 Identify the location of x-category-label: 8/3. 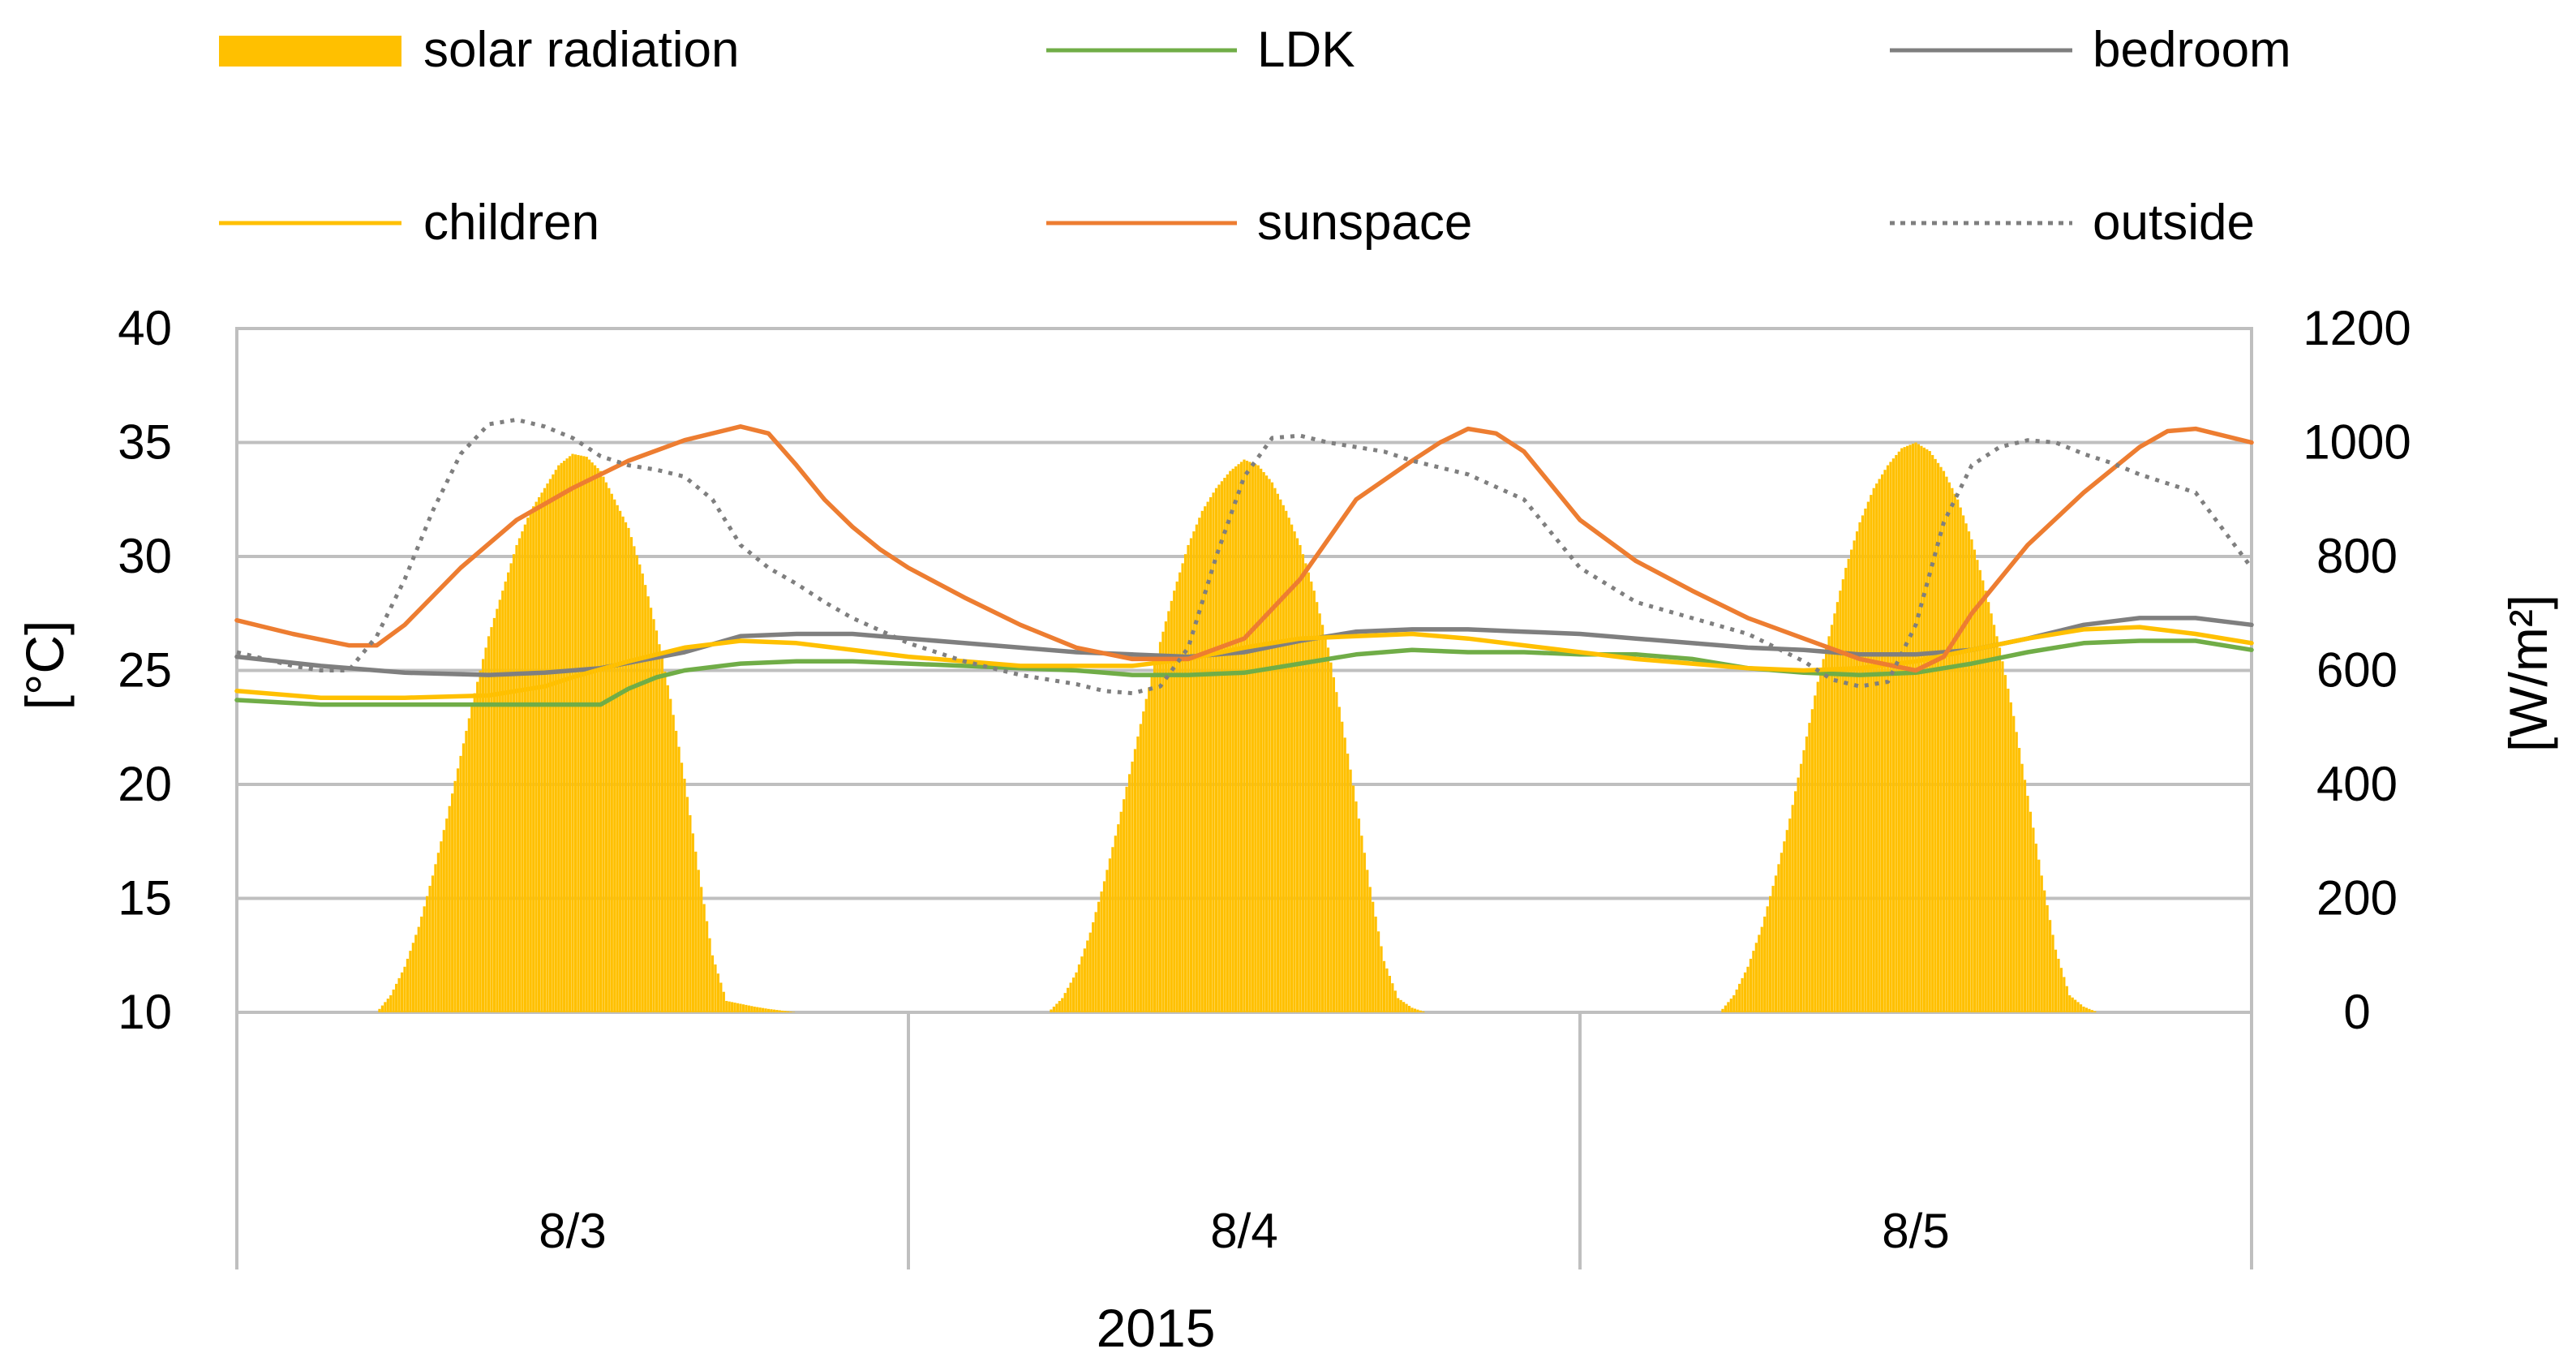
(572, 1231).